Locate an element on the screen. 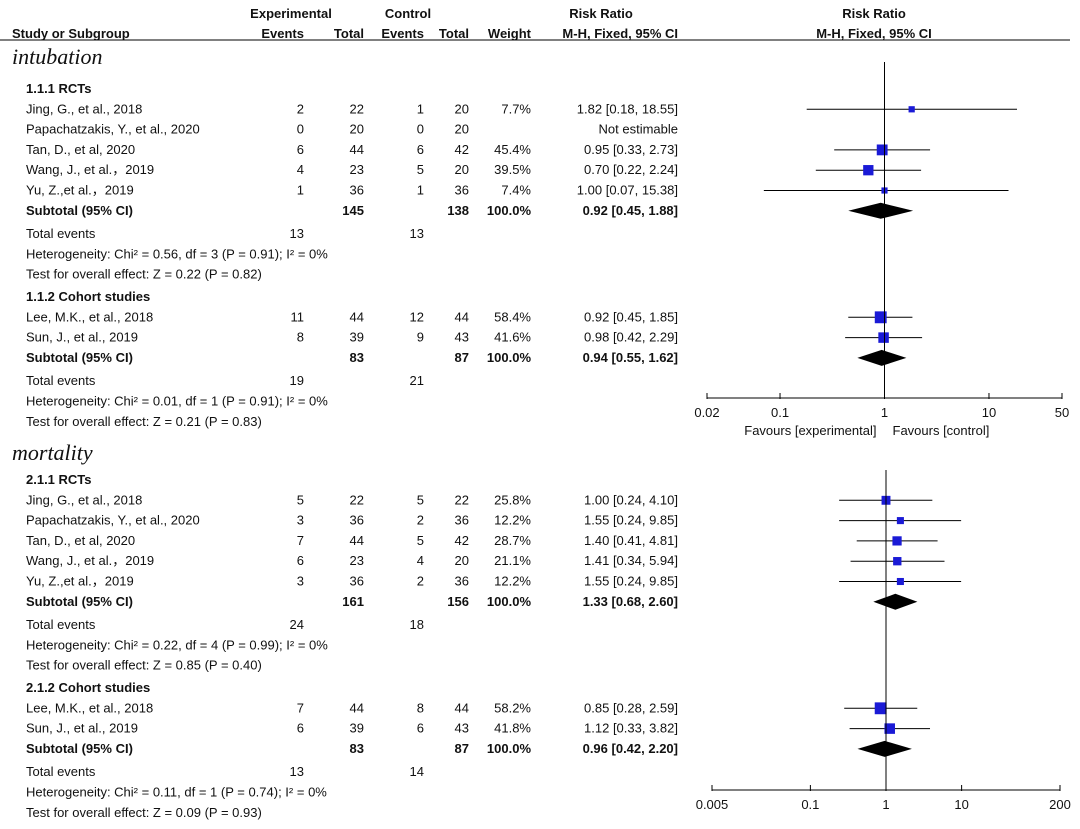 The image size is (1080, 829). study-rr: 0.85 [0.28, 2.59] is located at coordinates (631, 707).